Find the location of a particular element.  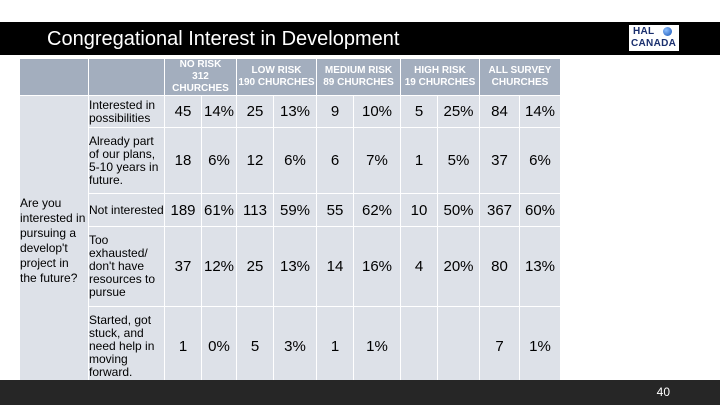

page-number: 40 is located at coordinates (663, 392).